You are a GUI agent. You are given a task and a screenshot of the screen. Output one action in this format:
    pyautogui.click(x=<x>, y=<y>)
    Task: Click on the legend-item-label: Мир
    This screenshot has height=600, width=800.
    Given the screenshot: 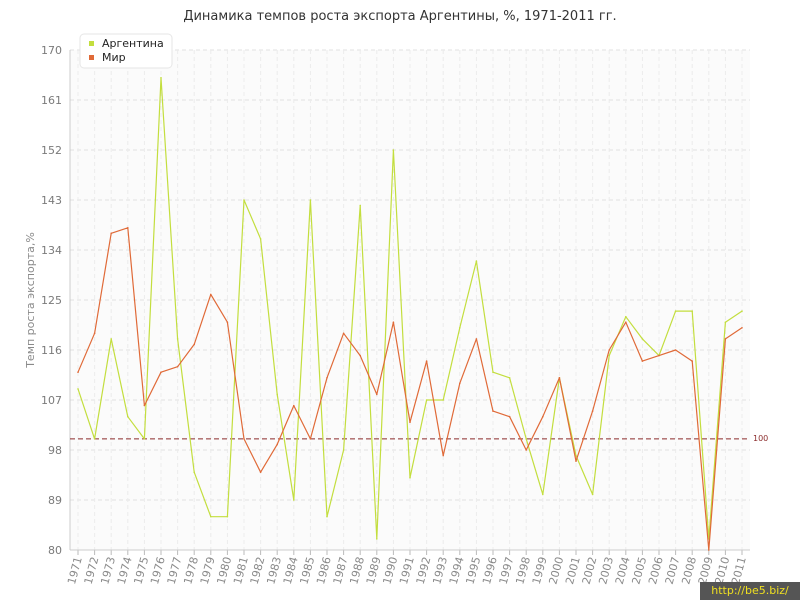 What is the action you would take?
    pyautogui.click(x=114, y=57)
    